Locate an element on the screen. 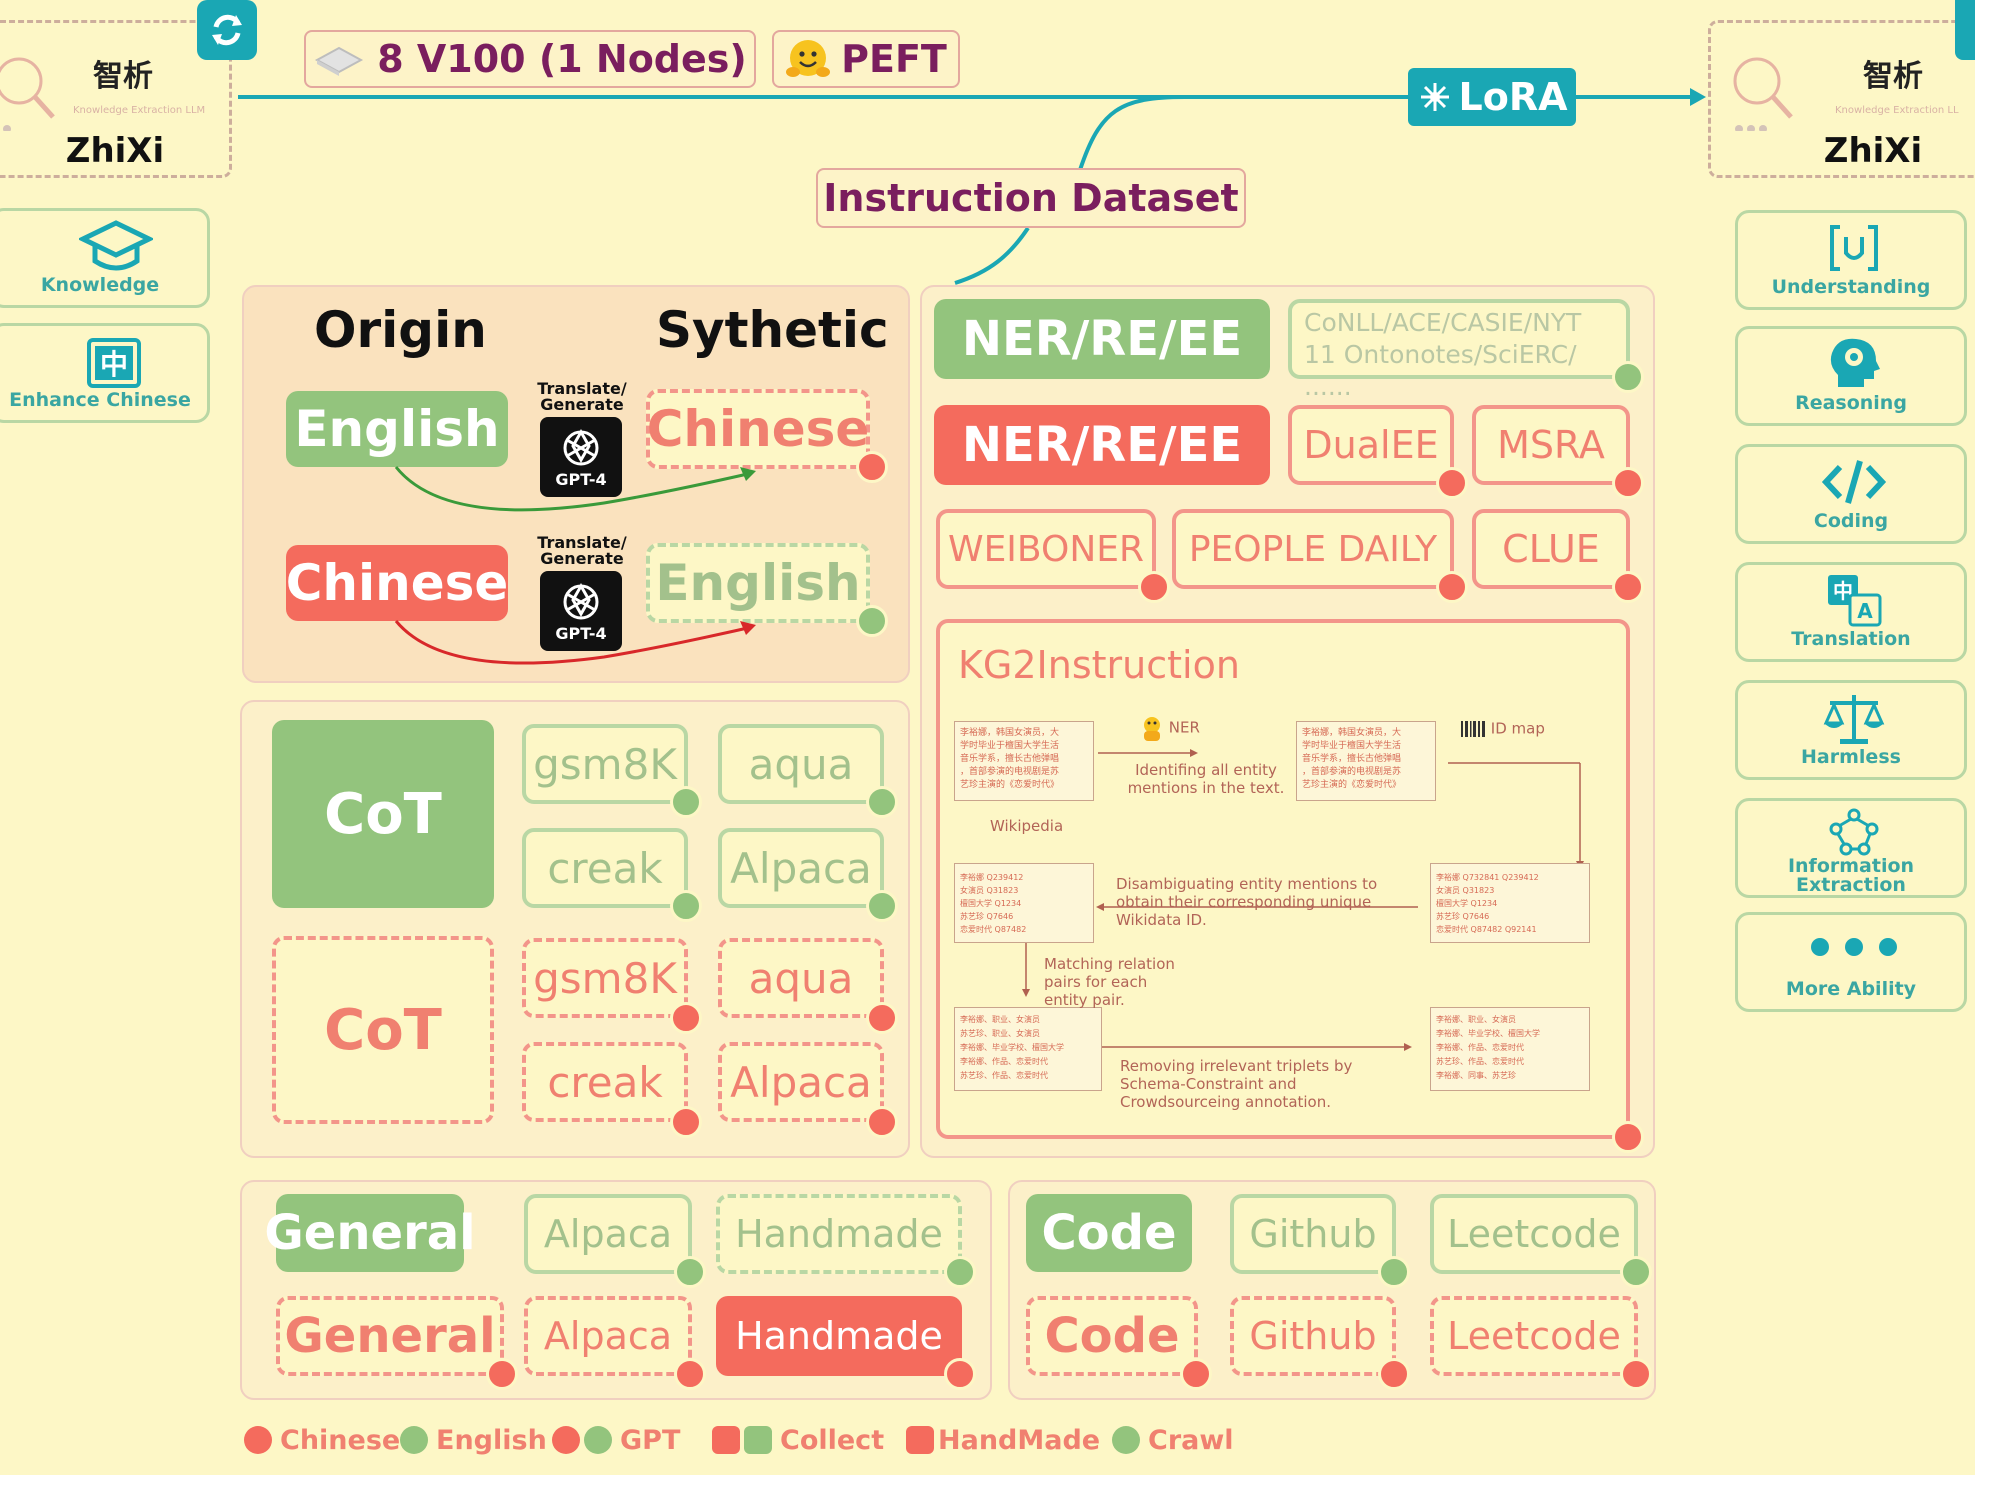 Image resolution: width=2000 pixels, height=1500 pixels. collect-green-icon is located at coordinates (758, 1440).